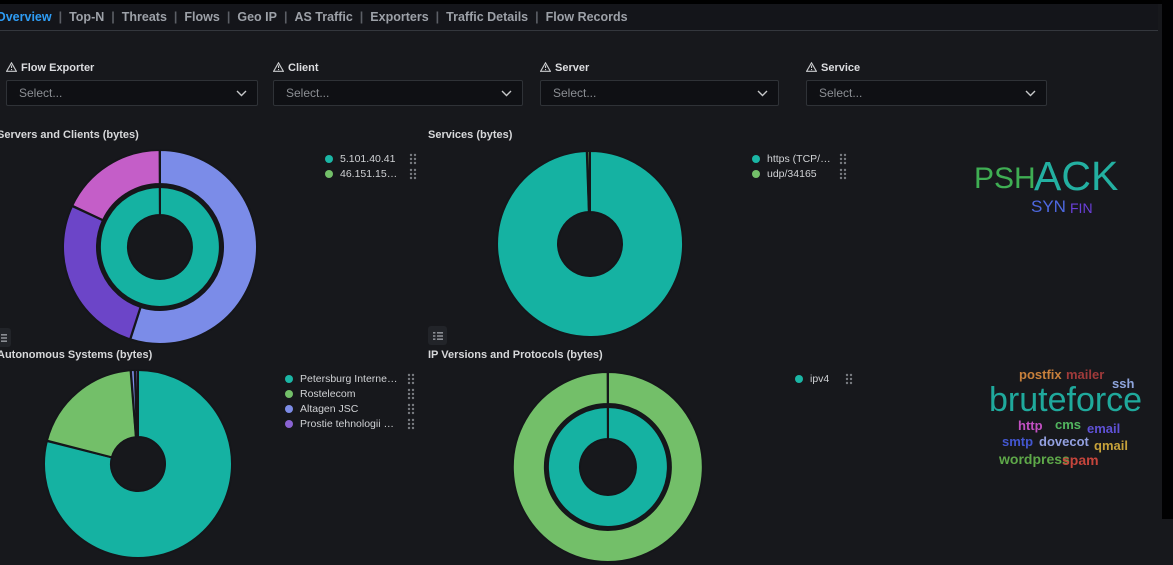  I want to click on ip-versions-legend: ipv4, so click(824, 378).